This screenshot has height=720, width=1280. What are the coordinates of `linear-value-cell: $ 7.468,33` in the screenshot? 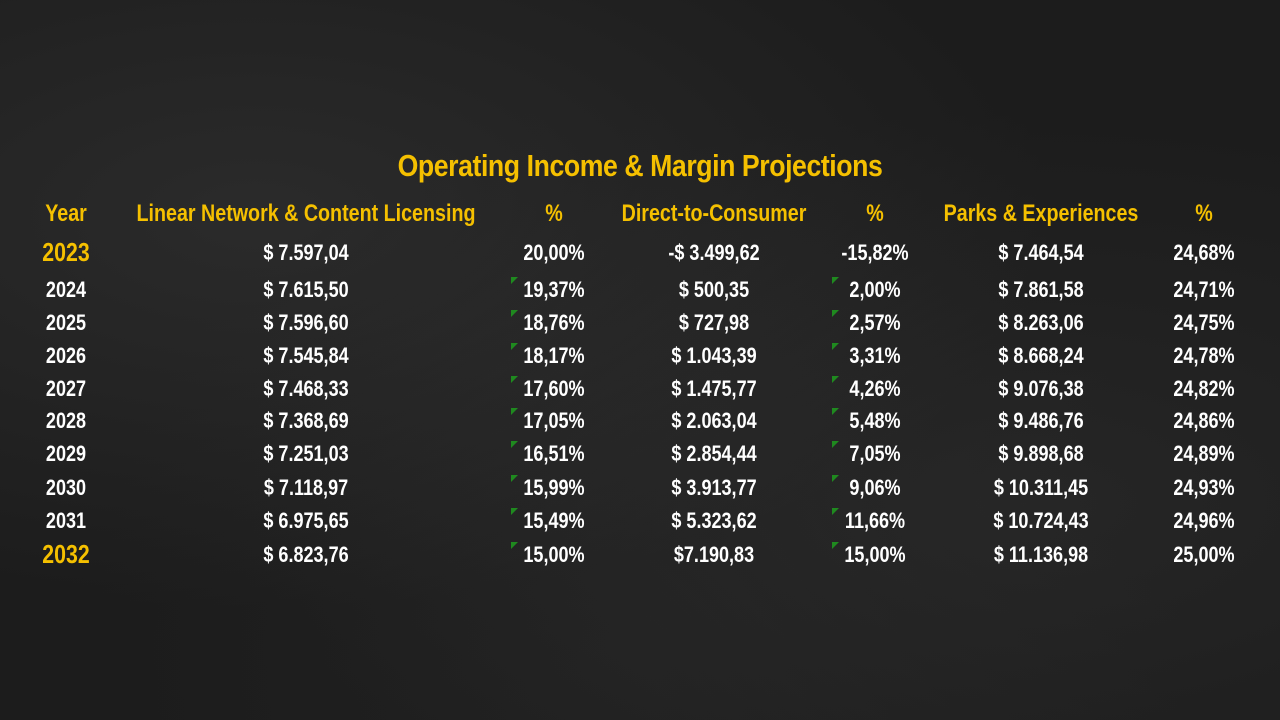 It's located at (306, 388).